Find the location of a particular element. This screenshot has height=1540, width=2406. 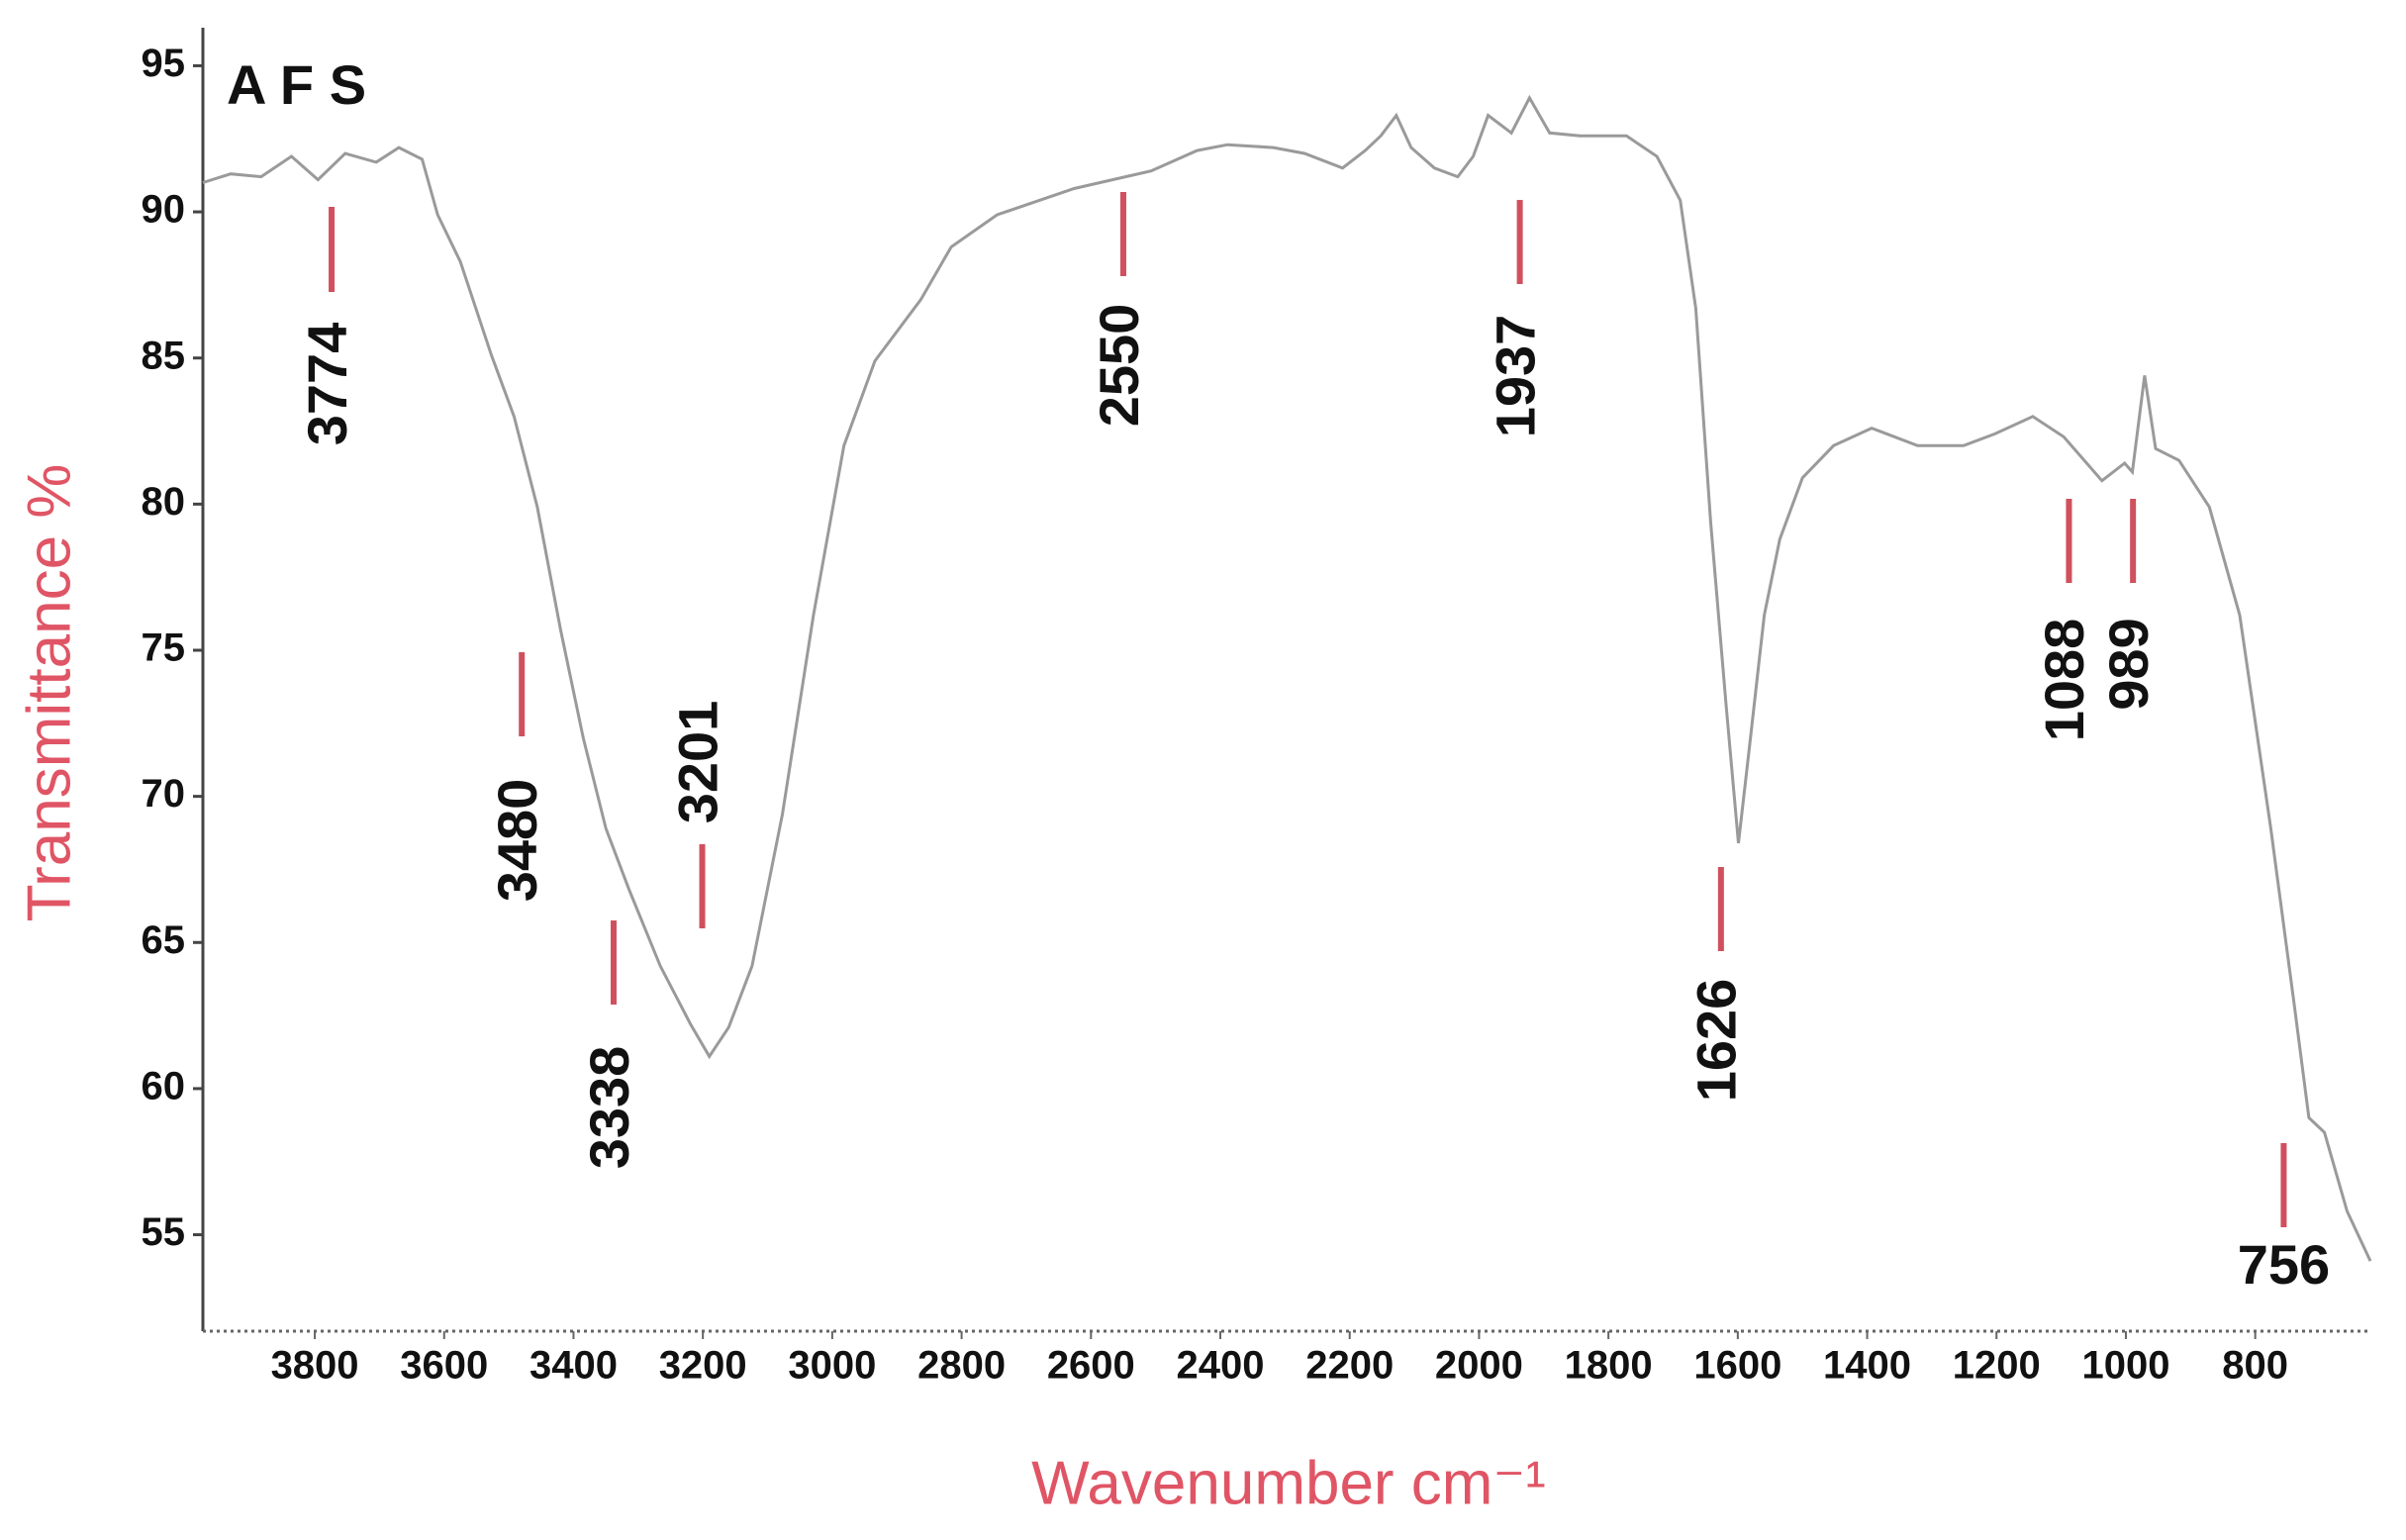

x-tick-label: 2200 is located at coordinates (1349, 1366).